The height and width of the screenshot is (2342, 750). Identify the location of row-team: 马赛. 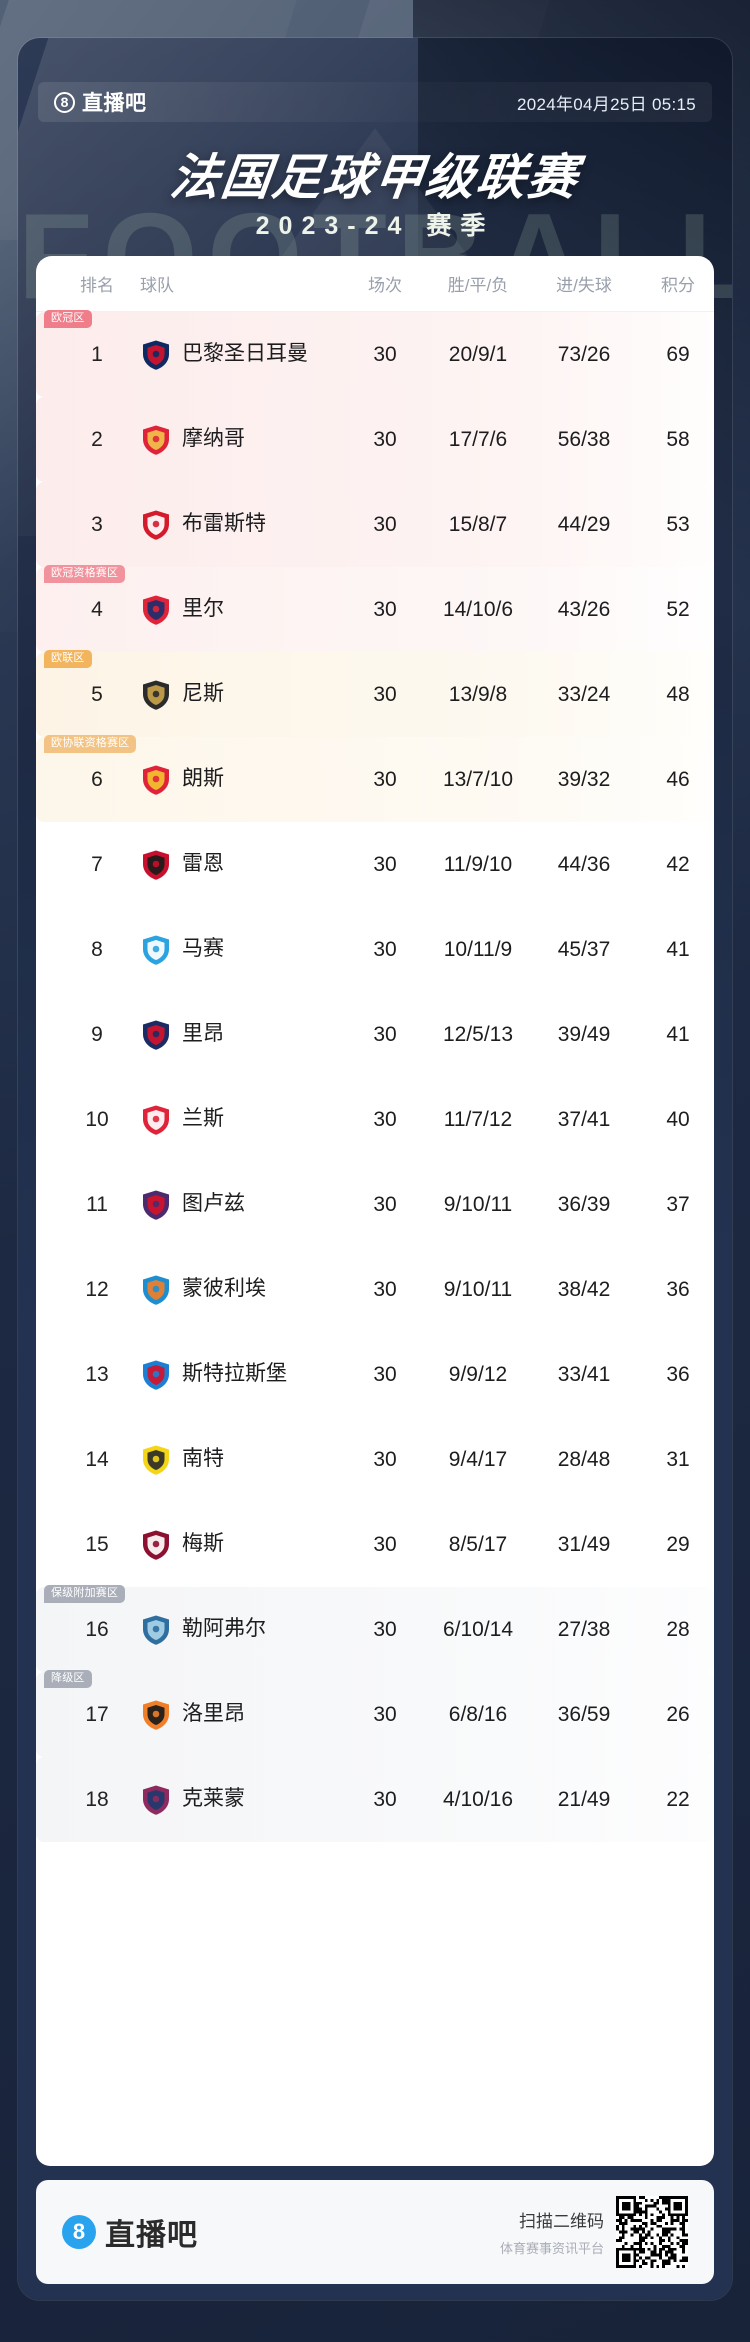
(243, 950).